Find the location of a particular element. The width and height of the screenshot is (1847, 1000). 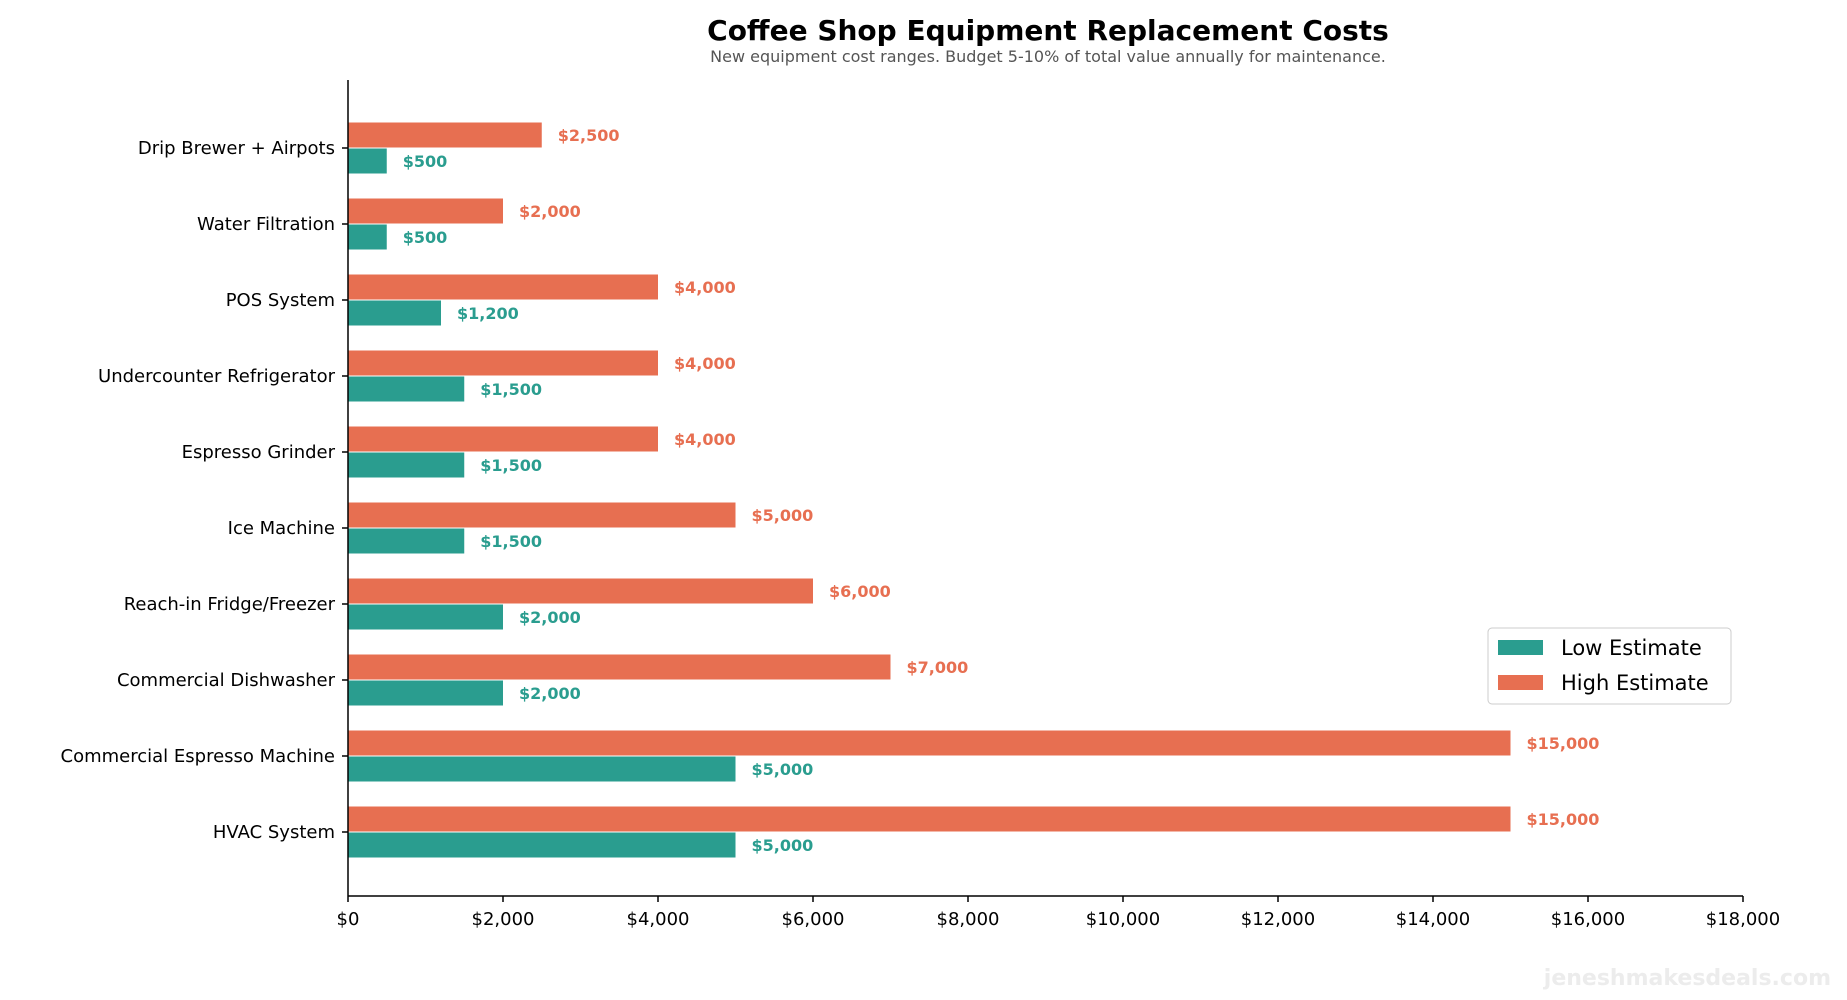

x-tick-label: $10,000 is located at coordinates (1123, 919).